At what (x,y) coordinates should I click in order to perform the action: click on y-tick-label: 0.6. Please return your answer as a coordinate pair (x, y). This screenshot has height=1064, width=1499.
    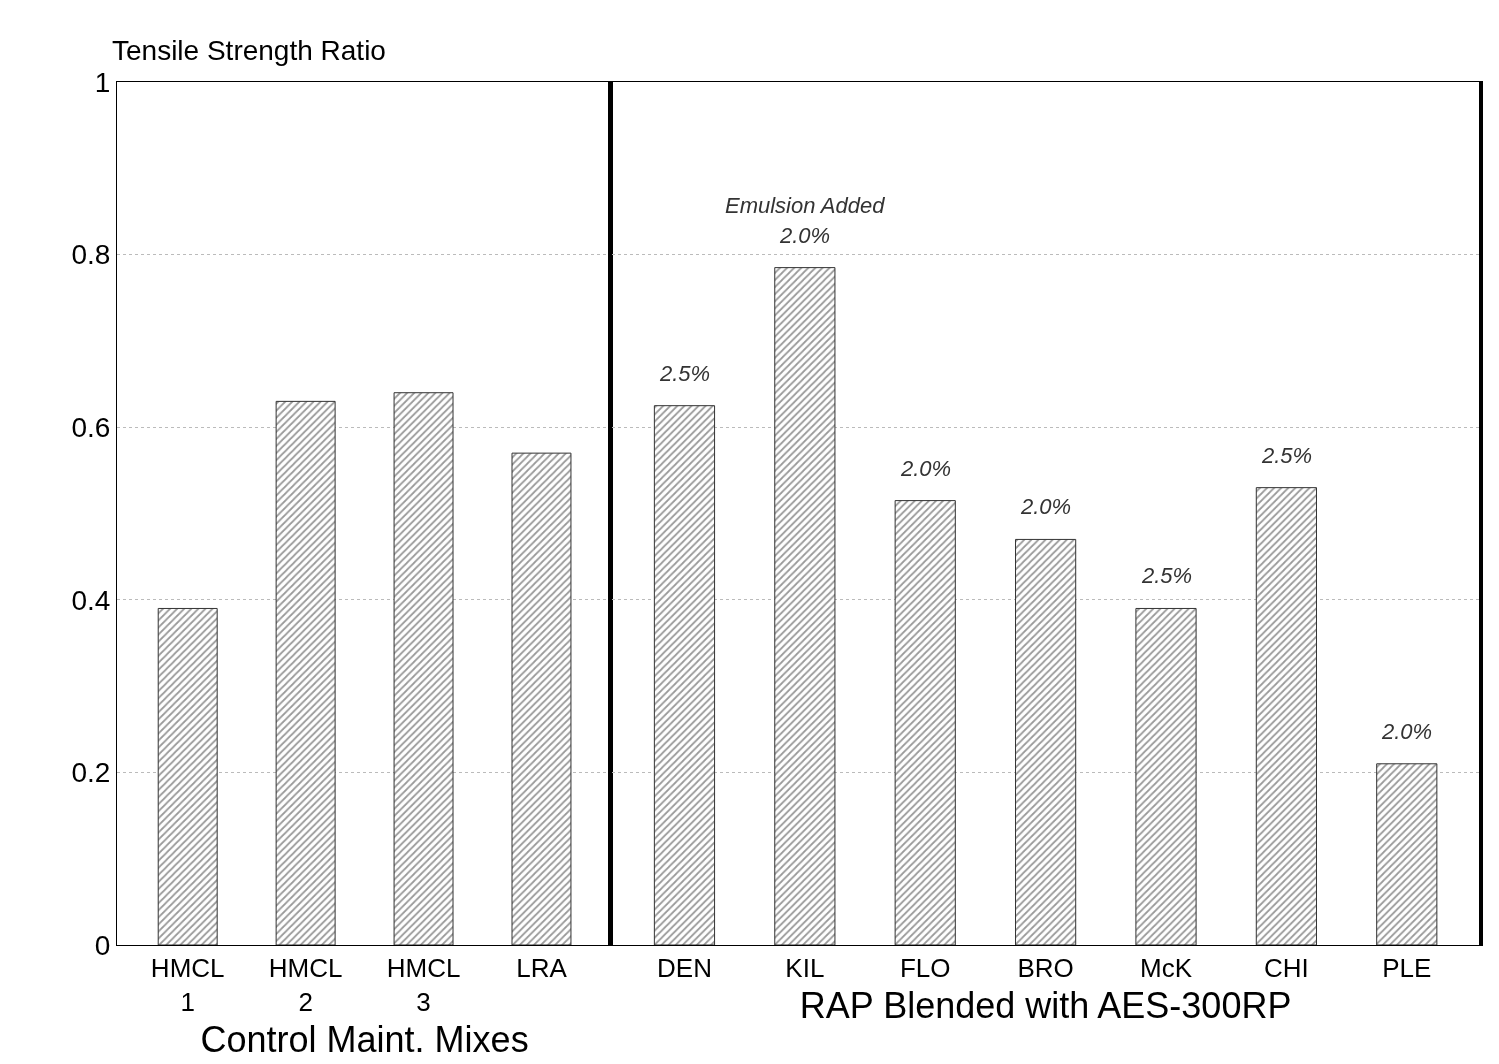
    Looking at the image, I should click on (91, 428).